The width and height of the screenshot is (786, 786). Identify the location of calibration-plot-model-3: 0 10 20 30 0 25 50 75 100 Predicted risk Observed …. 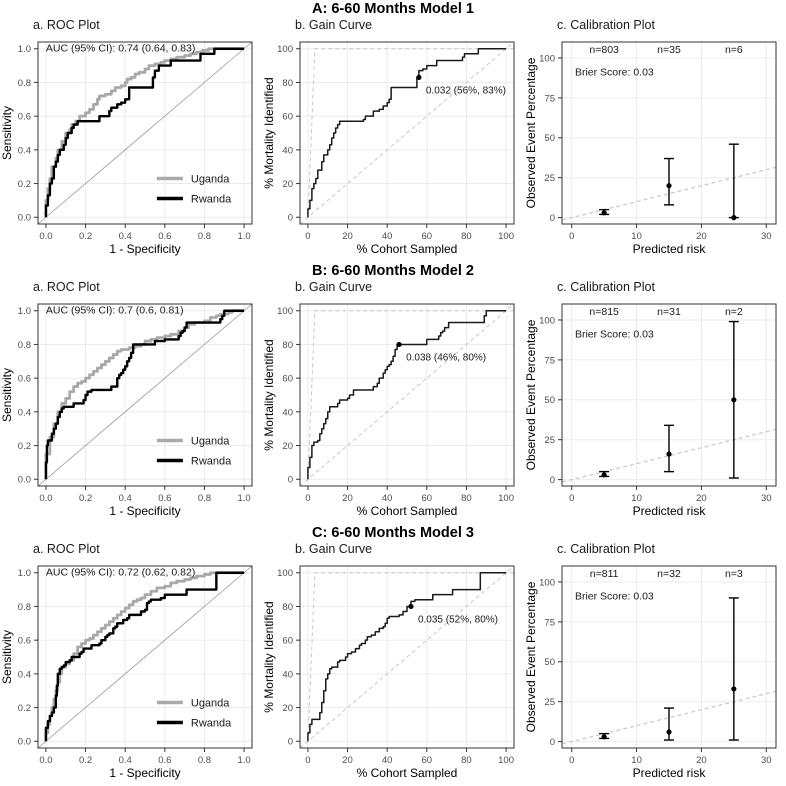
(650, 672).